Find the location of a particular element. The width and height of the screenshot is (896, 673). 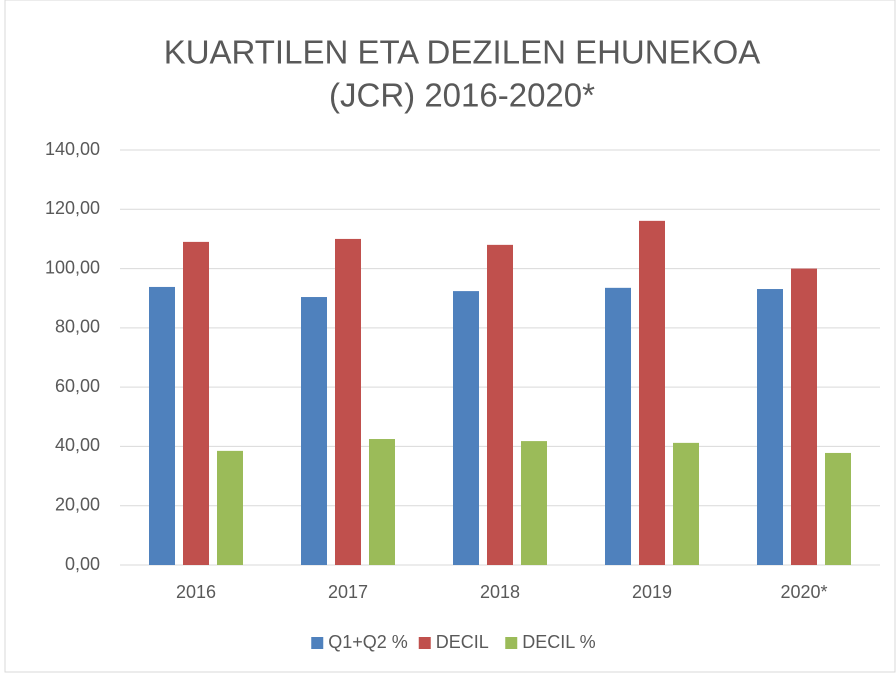

legend-label: DECIL is located at coordinates (462, 642).